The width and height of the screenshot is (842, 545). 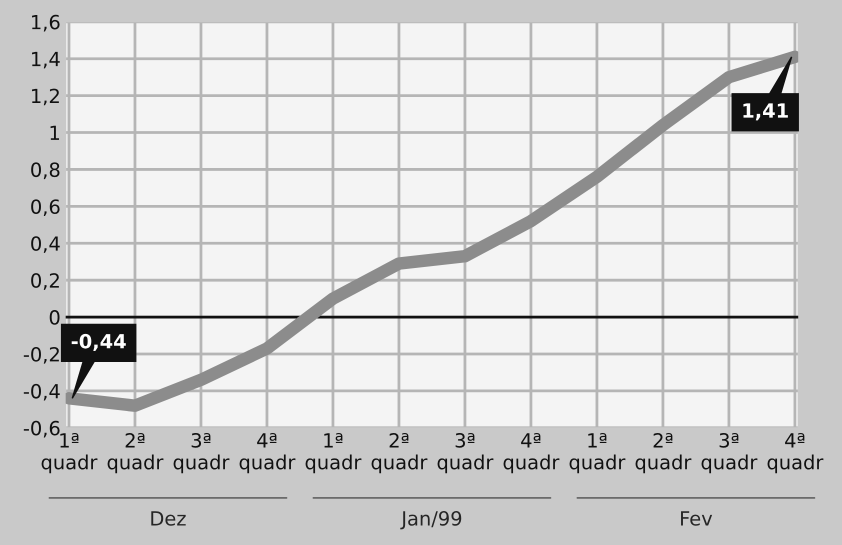 What do you see at coordinates (168, 518) in the screenshot?
I see `text: Dez` at bounding box center [168, 518].